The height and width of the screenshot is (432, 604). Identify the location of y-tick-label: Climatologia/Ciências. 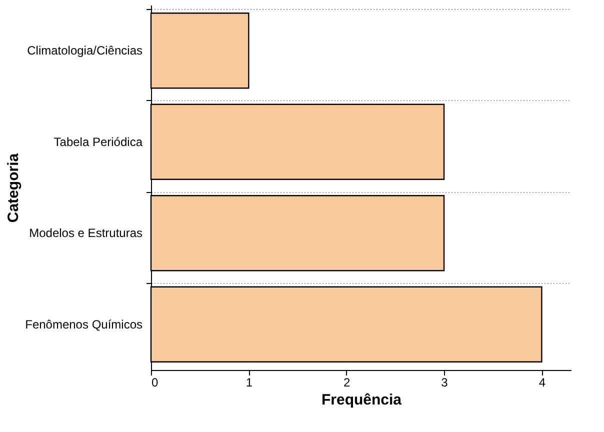
(84, 51).